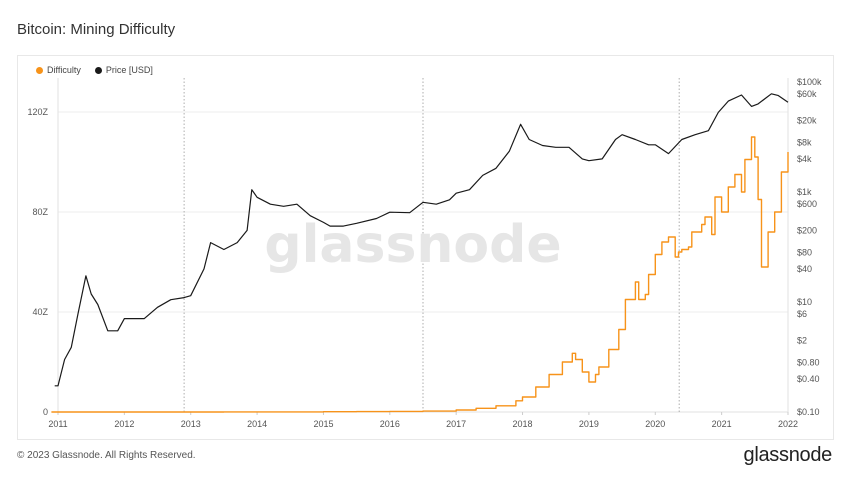 The image size is (850, 478). Describe the element at coordinates (390, 424) in the screenshot. I see `x-tick-label-5: 2016` at that location.